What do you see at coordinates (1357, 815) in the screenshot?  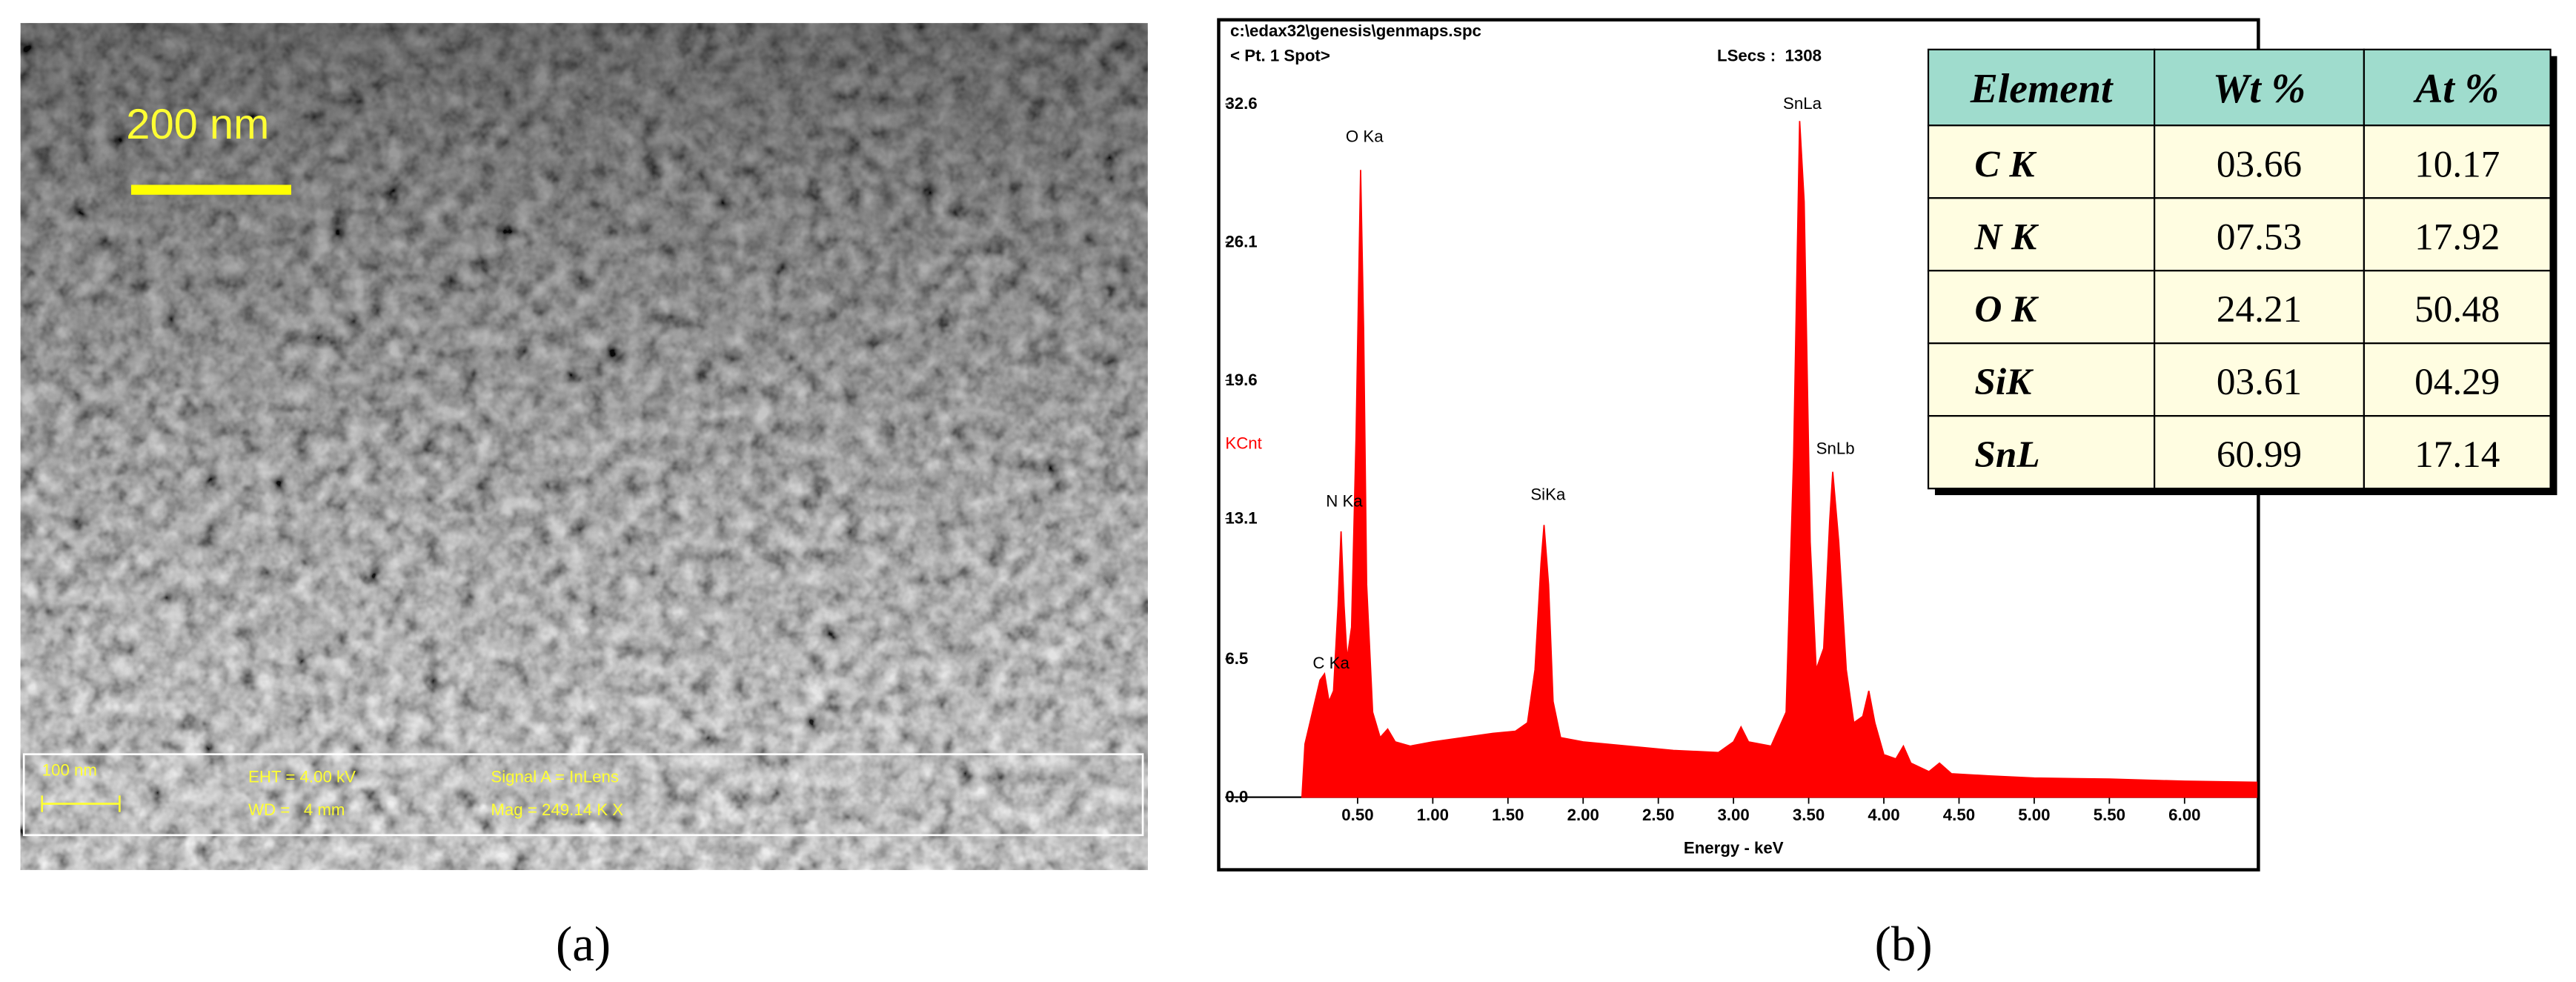 I see `x-tick-label: 0.50` at bounding box center [1357, 815].